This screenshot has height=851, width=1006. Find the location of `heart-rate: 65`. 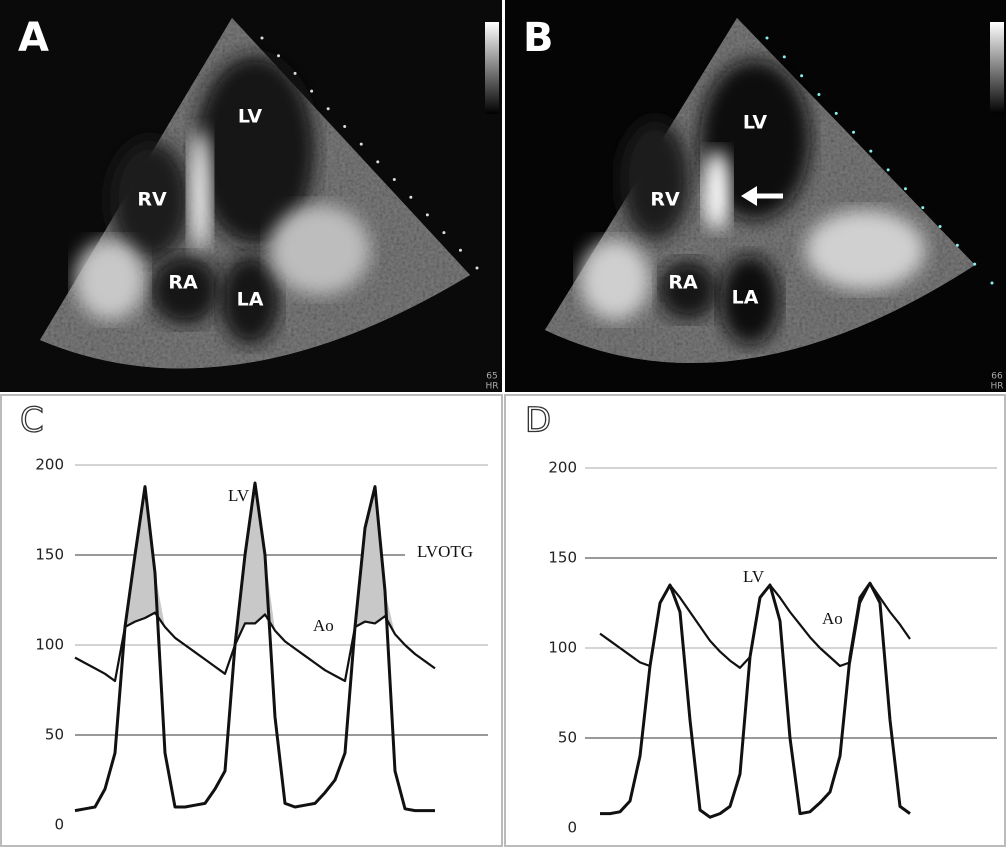

heart-rate: 65 is located at coordinates (491, 377).